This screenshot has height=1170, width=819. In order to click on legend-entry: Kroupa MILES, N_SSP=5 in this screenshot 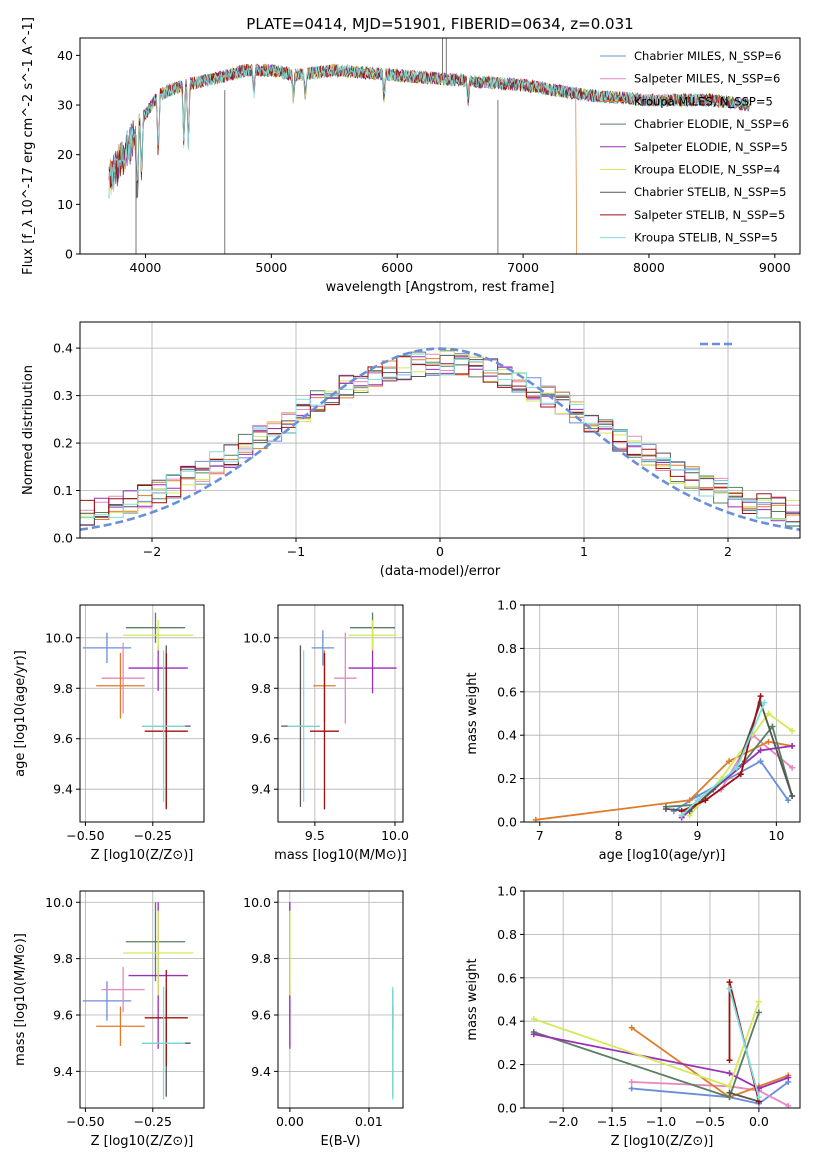, I will do `click(703, 101)`.